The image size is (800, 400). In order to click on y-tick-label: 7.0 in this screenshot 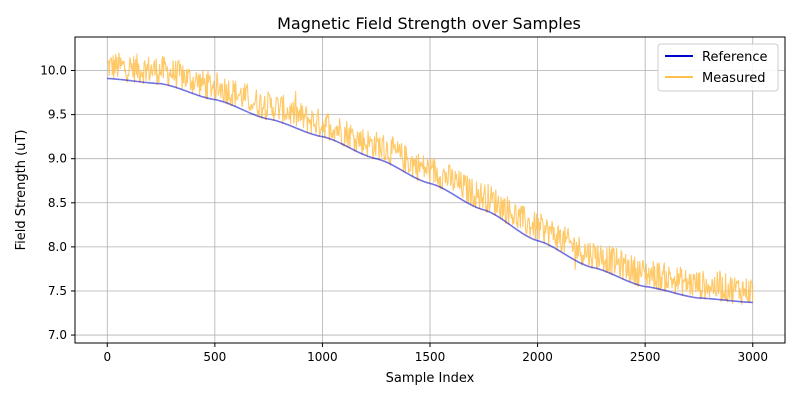, I will do `click(57, 335)`.